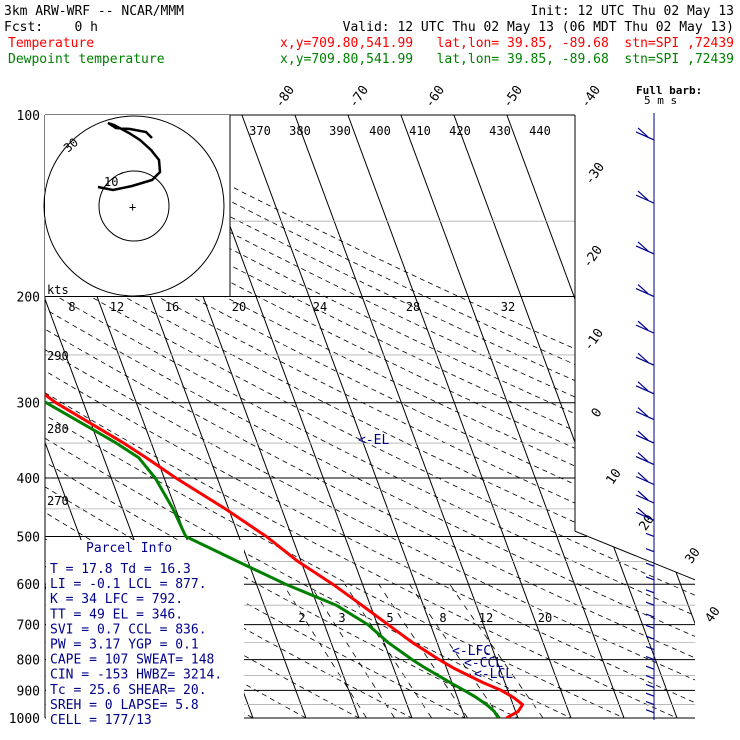 Image resolution: width=740 pixels, height=740 pixels. I want to click on model-title: 3km ARW-WRF -- NCAR/MMM, so click(94, 11).